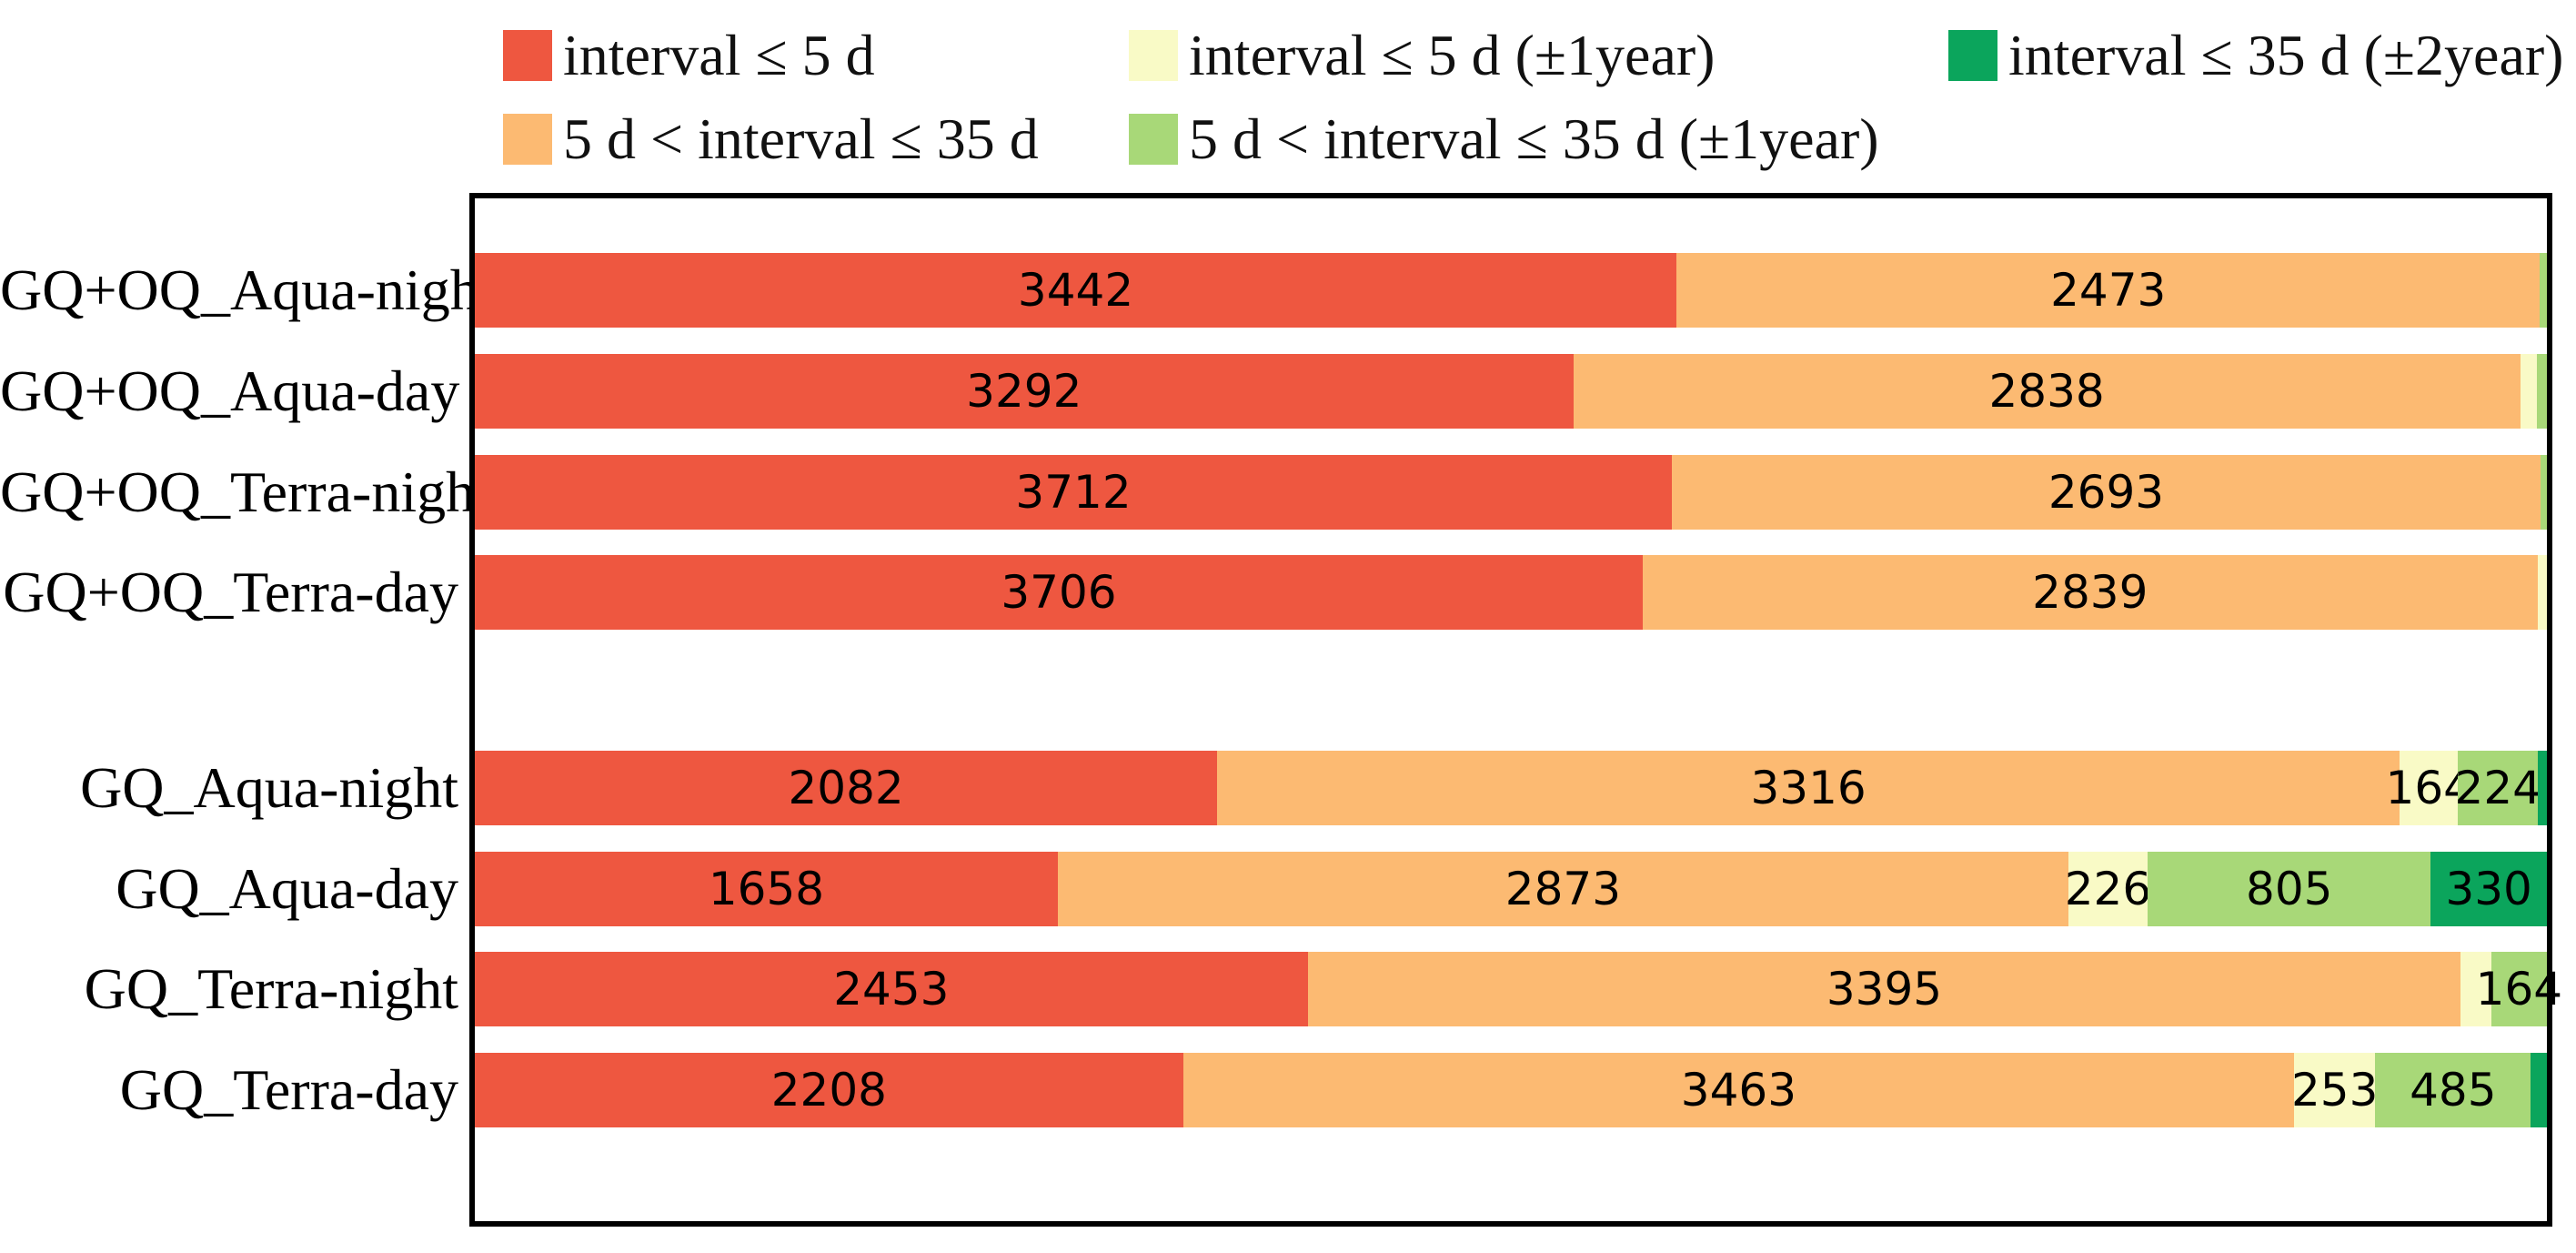 The width and height of the screenshot is (2576, 1253). I want to click on bar-segment: 1658, so click(767, 889).